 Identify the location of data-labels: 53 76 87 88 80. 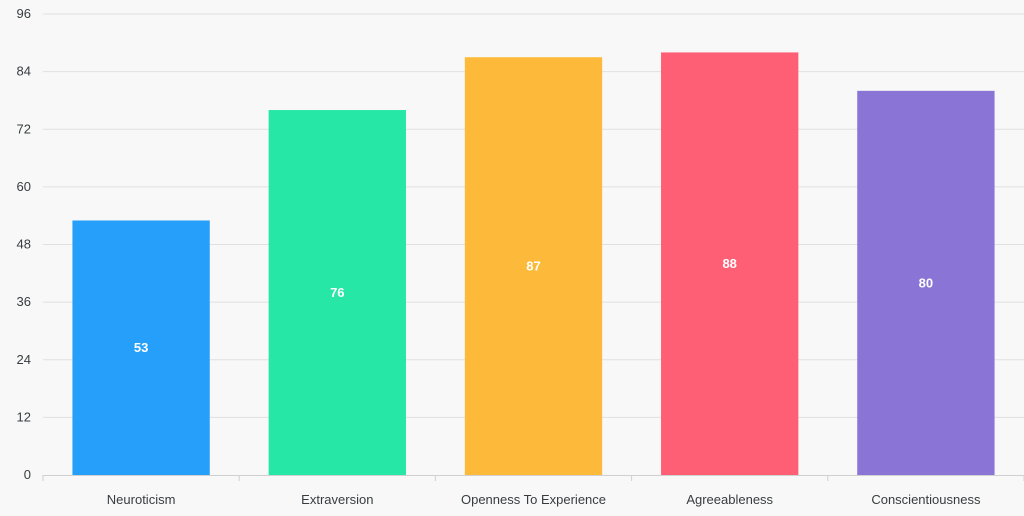
(533, 305).